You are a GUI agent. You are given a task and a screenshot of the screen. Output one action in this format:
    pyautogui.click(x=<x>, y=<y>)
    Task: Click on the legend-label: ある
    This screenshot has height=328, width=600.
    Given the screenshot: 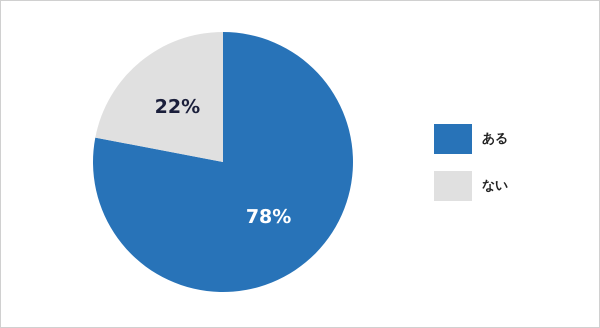 What is the action you would take?
    pyautogui.click(x=495, y=139)
    